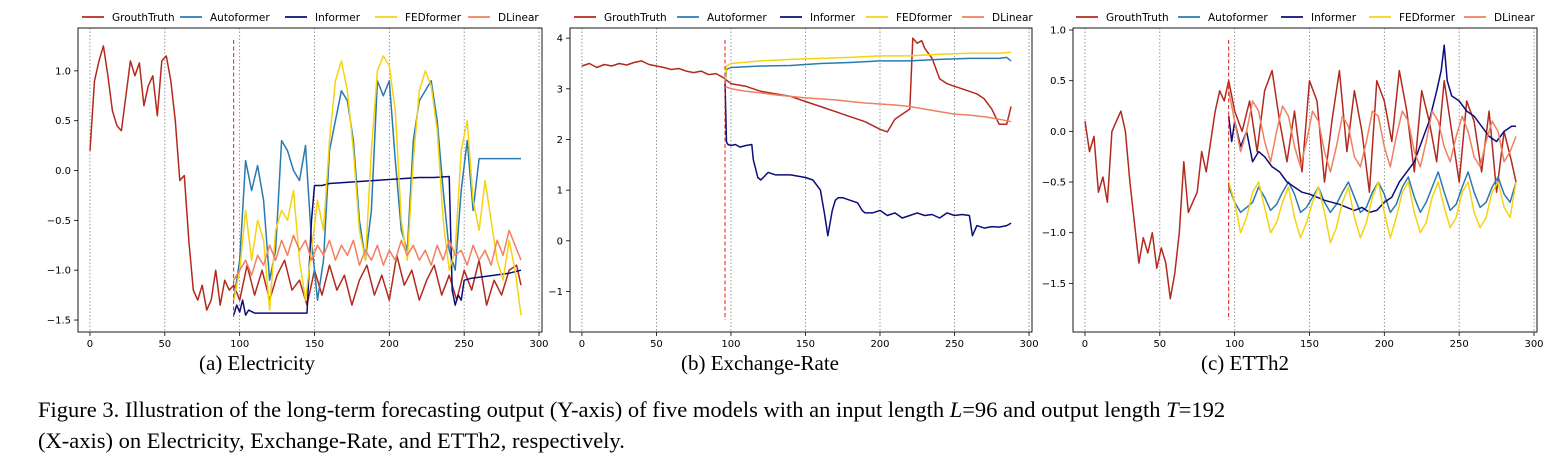  Describe the element at coordinates (1172, 409) in the screenshot. I see `caption-T-symbol: T` at that location.